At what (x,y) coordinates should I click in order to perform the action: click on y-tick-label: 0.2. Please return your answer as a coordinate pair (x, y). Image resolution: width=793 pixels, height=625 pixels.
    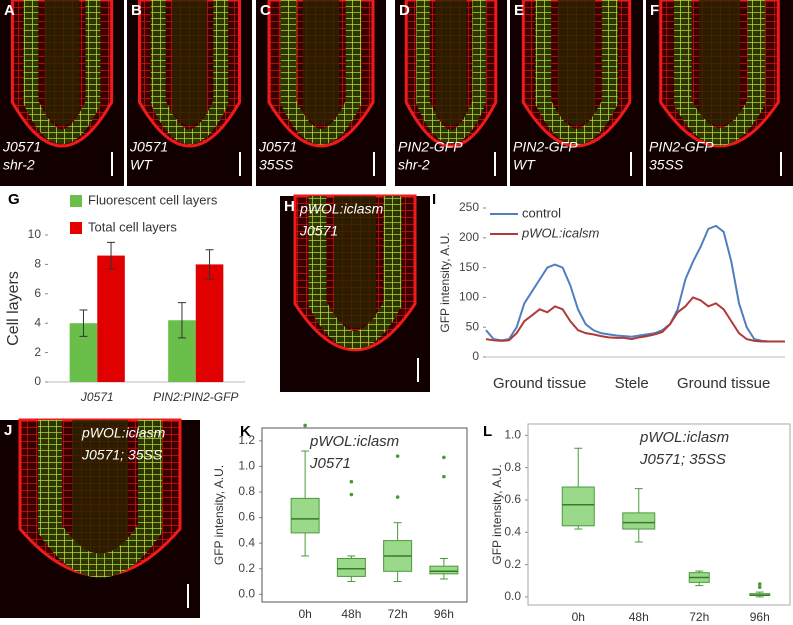
    Looking at the image, I should click on (512, 564).